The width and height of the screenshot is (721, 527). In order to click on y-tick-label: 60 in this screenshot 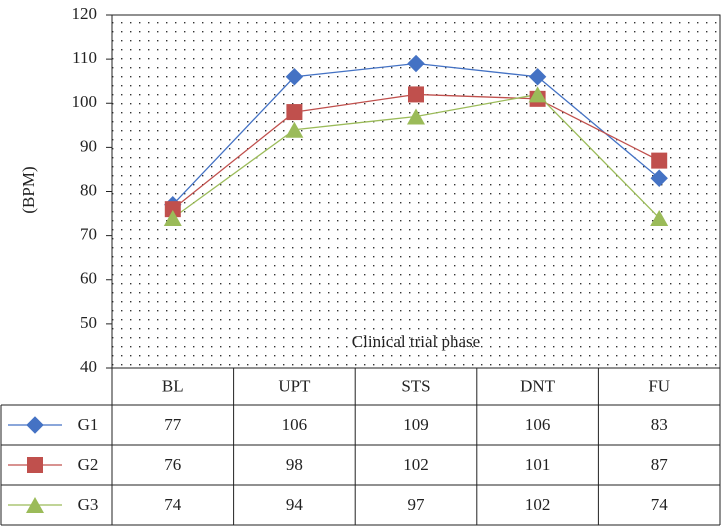, I will do `click(88, 278)`.